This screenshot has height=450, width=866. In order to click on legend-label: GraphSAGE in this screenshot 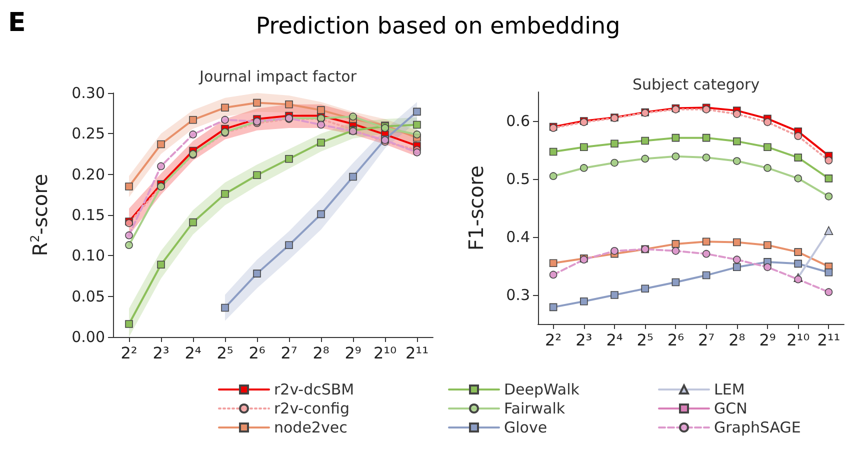, I will do `click(757, 427)`.